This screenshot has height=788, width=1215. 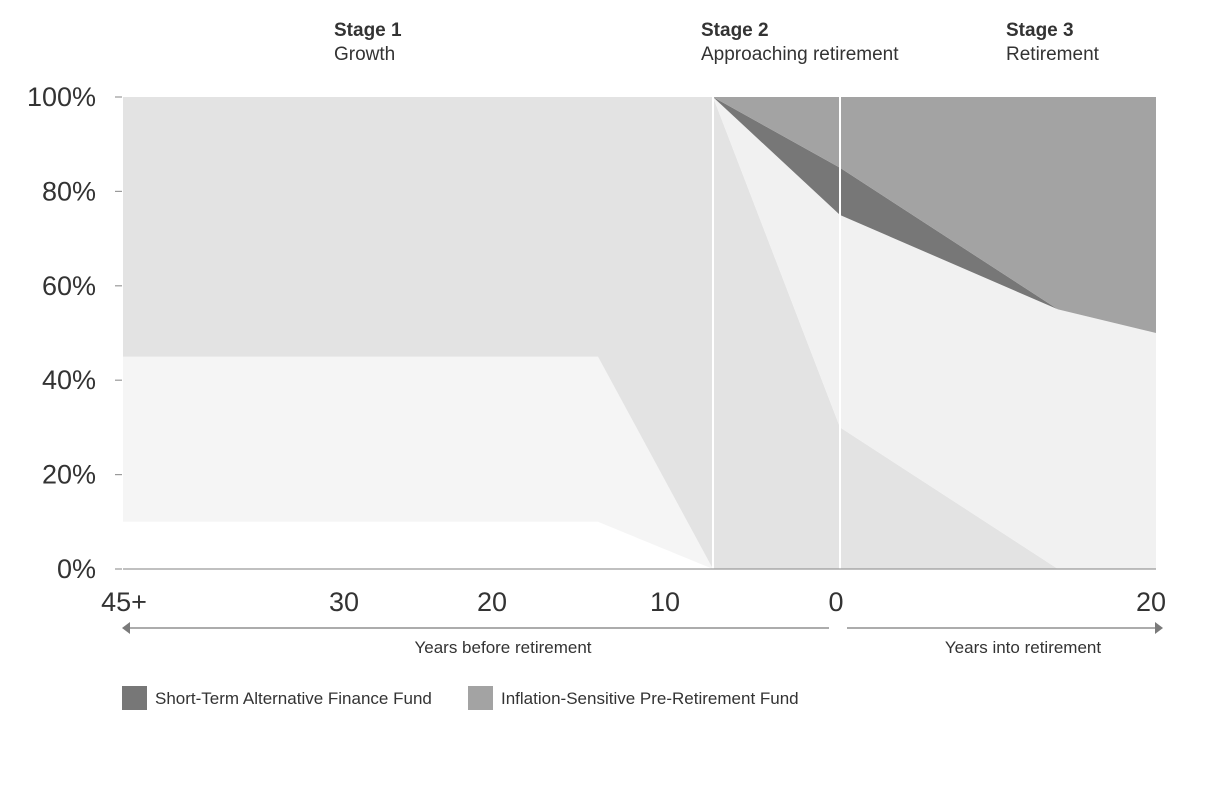 What do you see at coordinates (364, 54) in the screenshot?
I see `stage-subtitle: Growth` at bounding box center [364, 54].